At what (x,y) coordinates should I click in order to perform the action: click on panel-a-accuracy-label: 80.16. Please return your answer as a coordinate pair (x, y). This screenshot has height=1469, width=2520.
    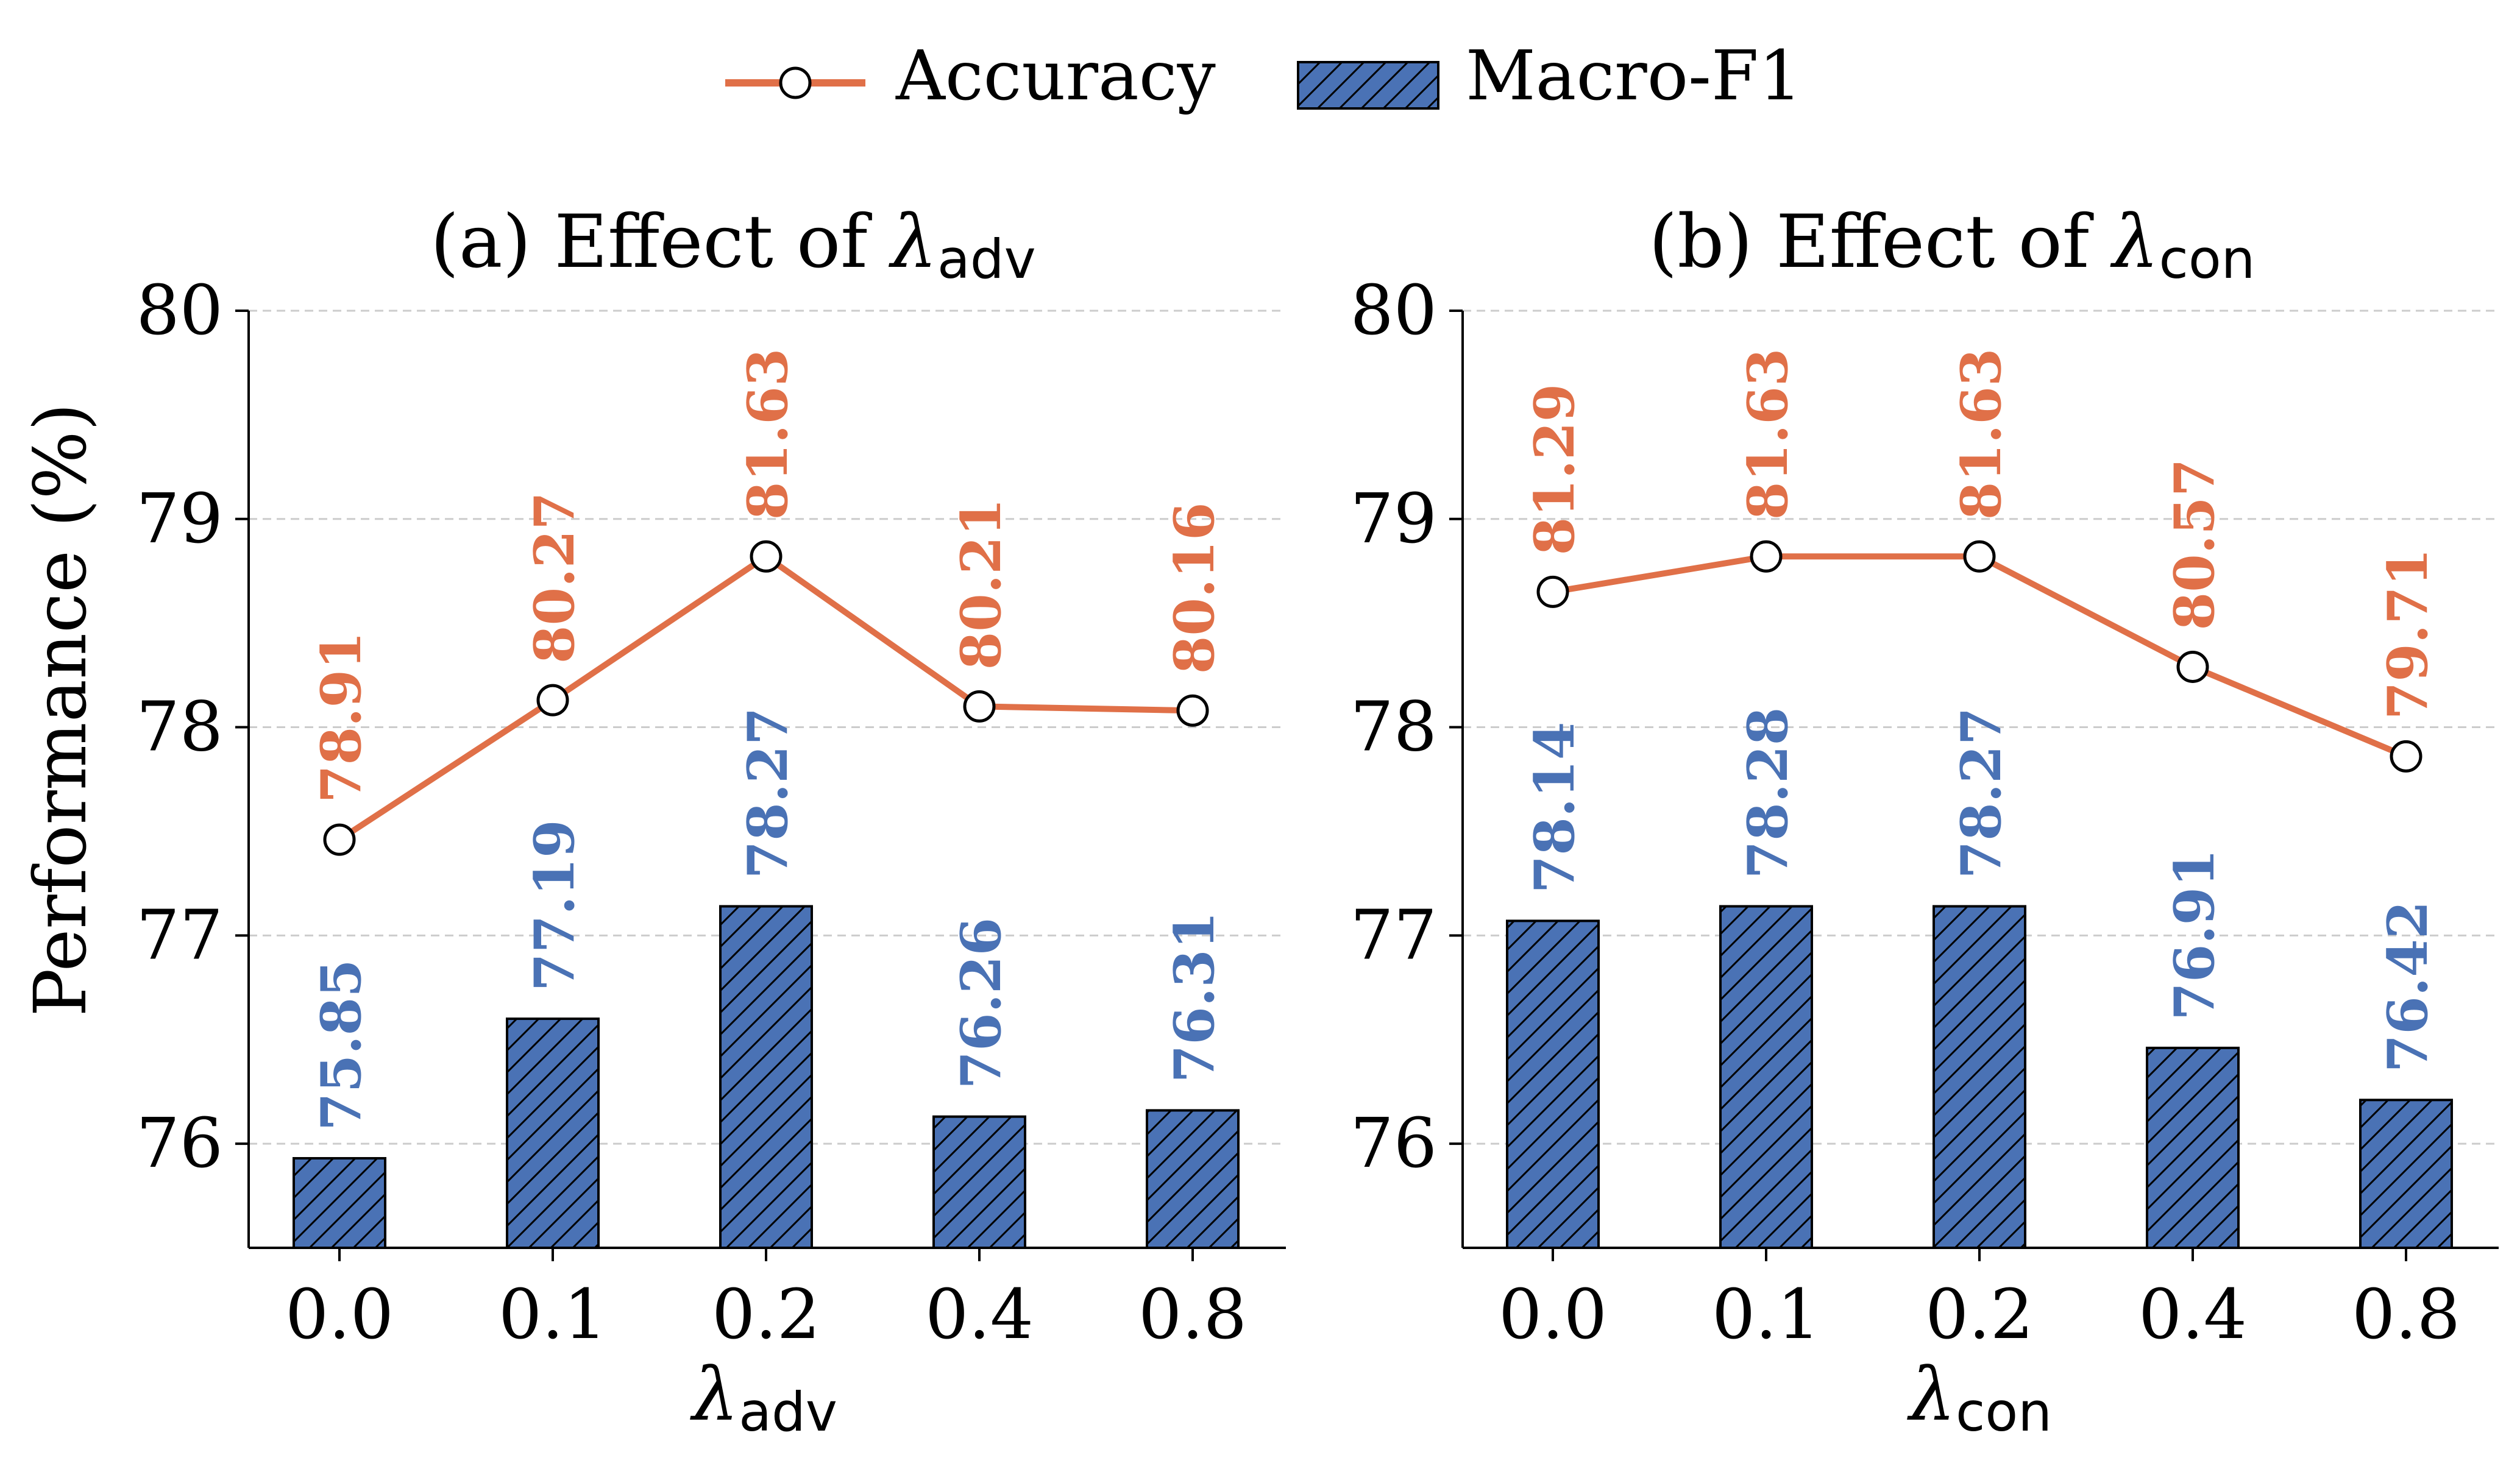
    Looking at the image, I should click on (1194, 588).